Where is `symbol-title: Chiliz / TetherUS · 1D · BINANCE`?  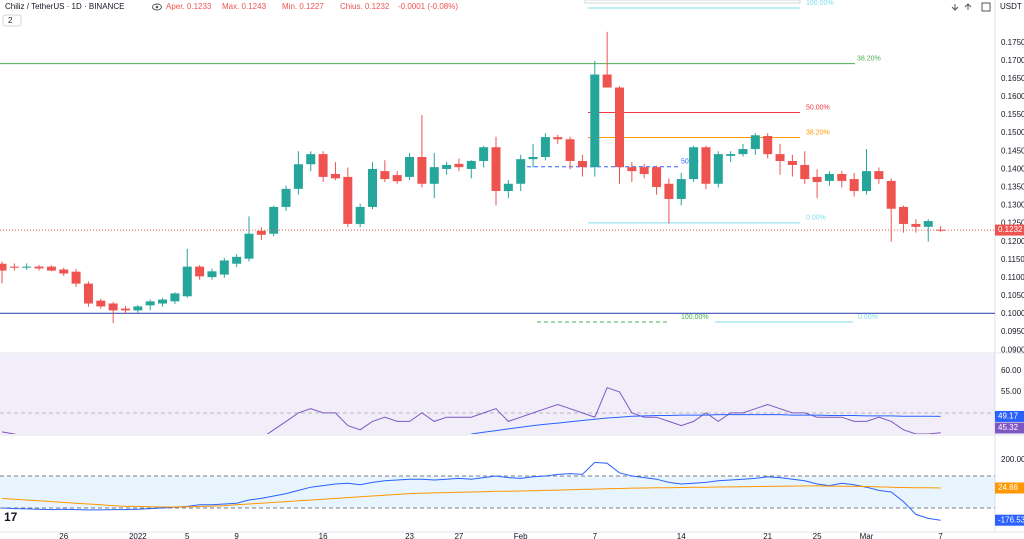
symbol-title: Chiliz / TetherUS · 1D · BINANCE is located at coordinates (64, 6).